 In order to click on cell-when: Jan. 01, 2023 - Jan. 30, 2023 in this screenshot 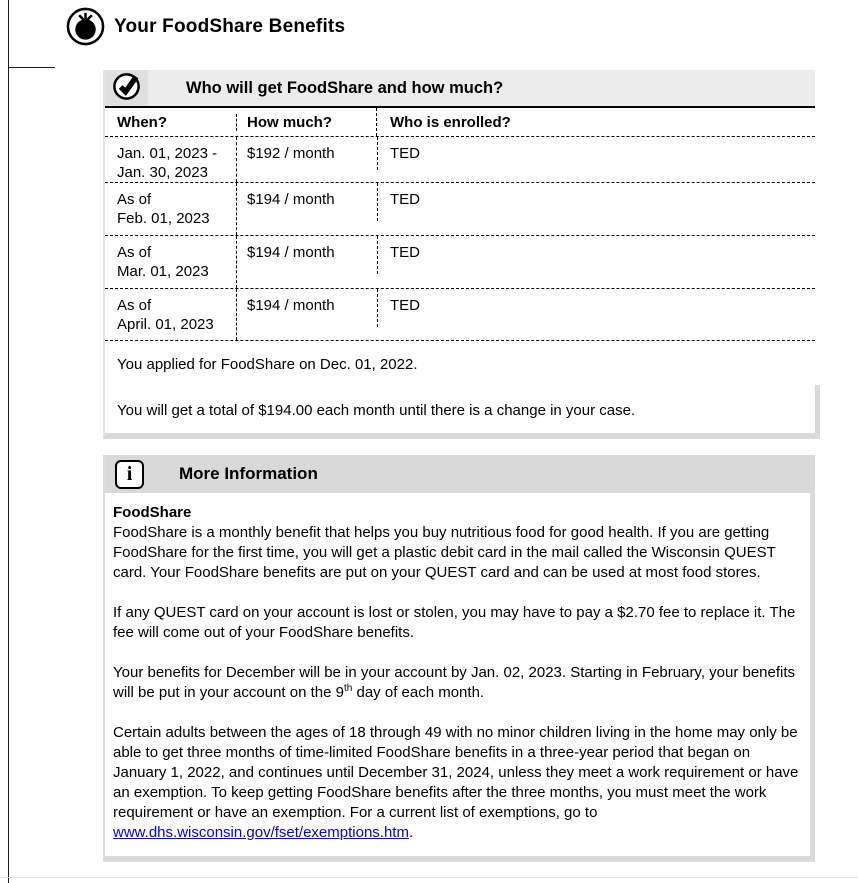, I will do `click(171, 159)`.